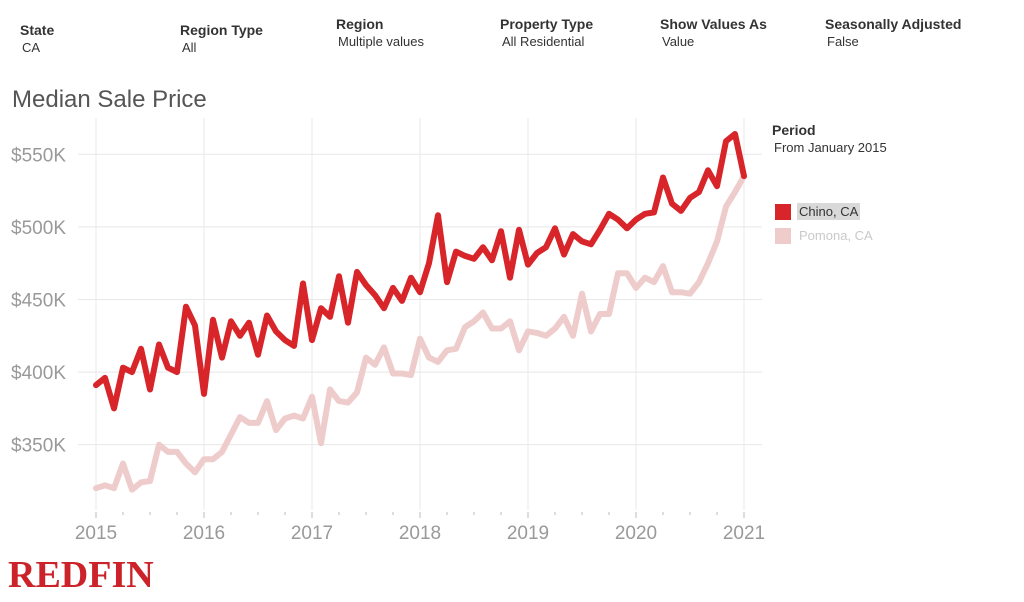 This screenshot has height=602, width=1024. Describe the element at coordinates (678, 41) in the screenshot. I see `filter-value-dropdown: Value` at that location.